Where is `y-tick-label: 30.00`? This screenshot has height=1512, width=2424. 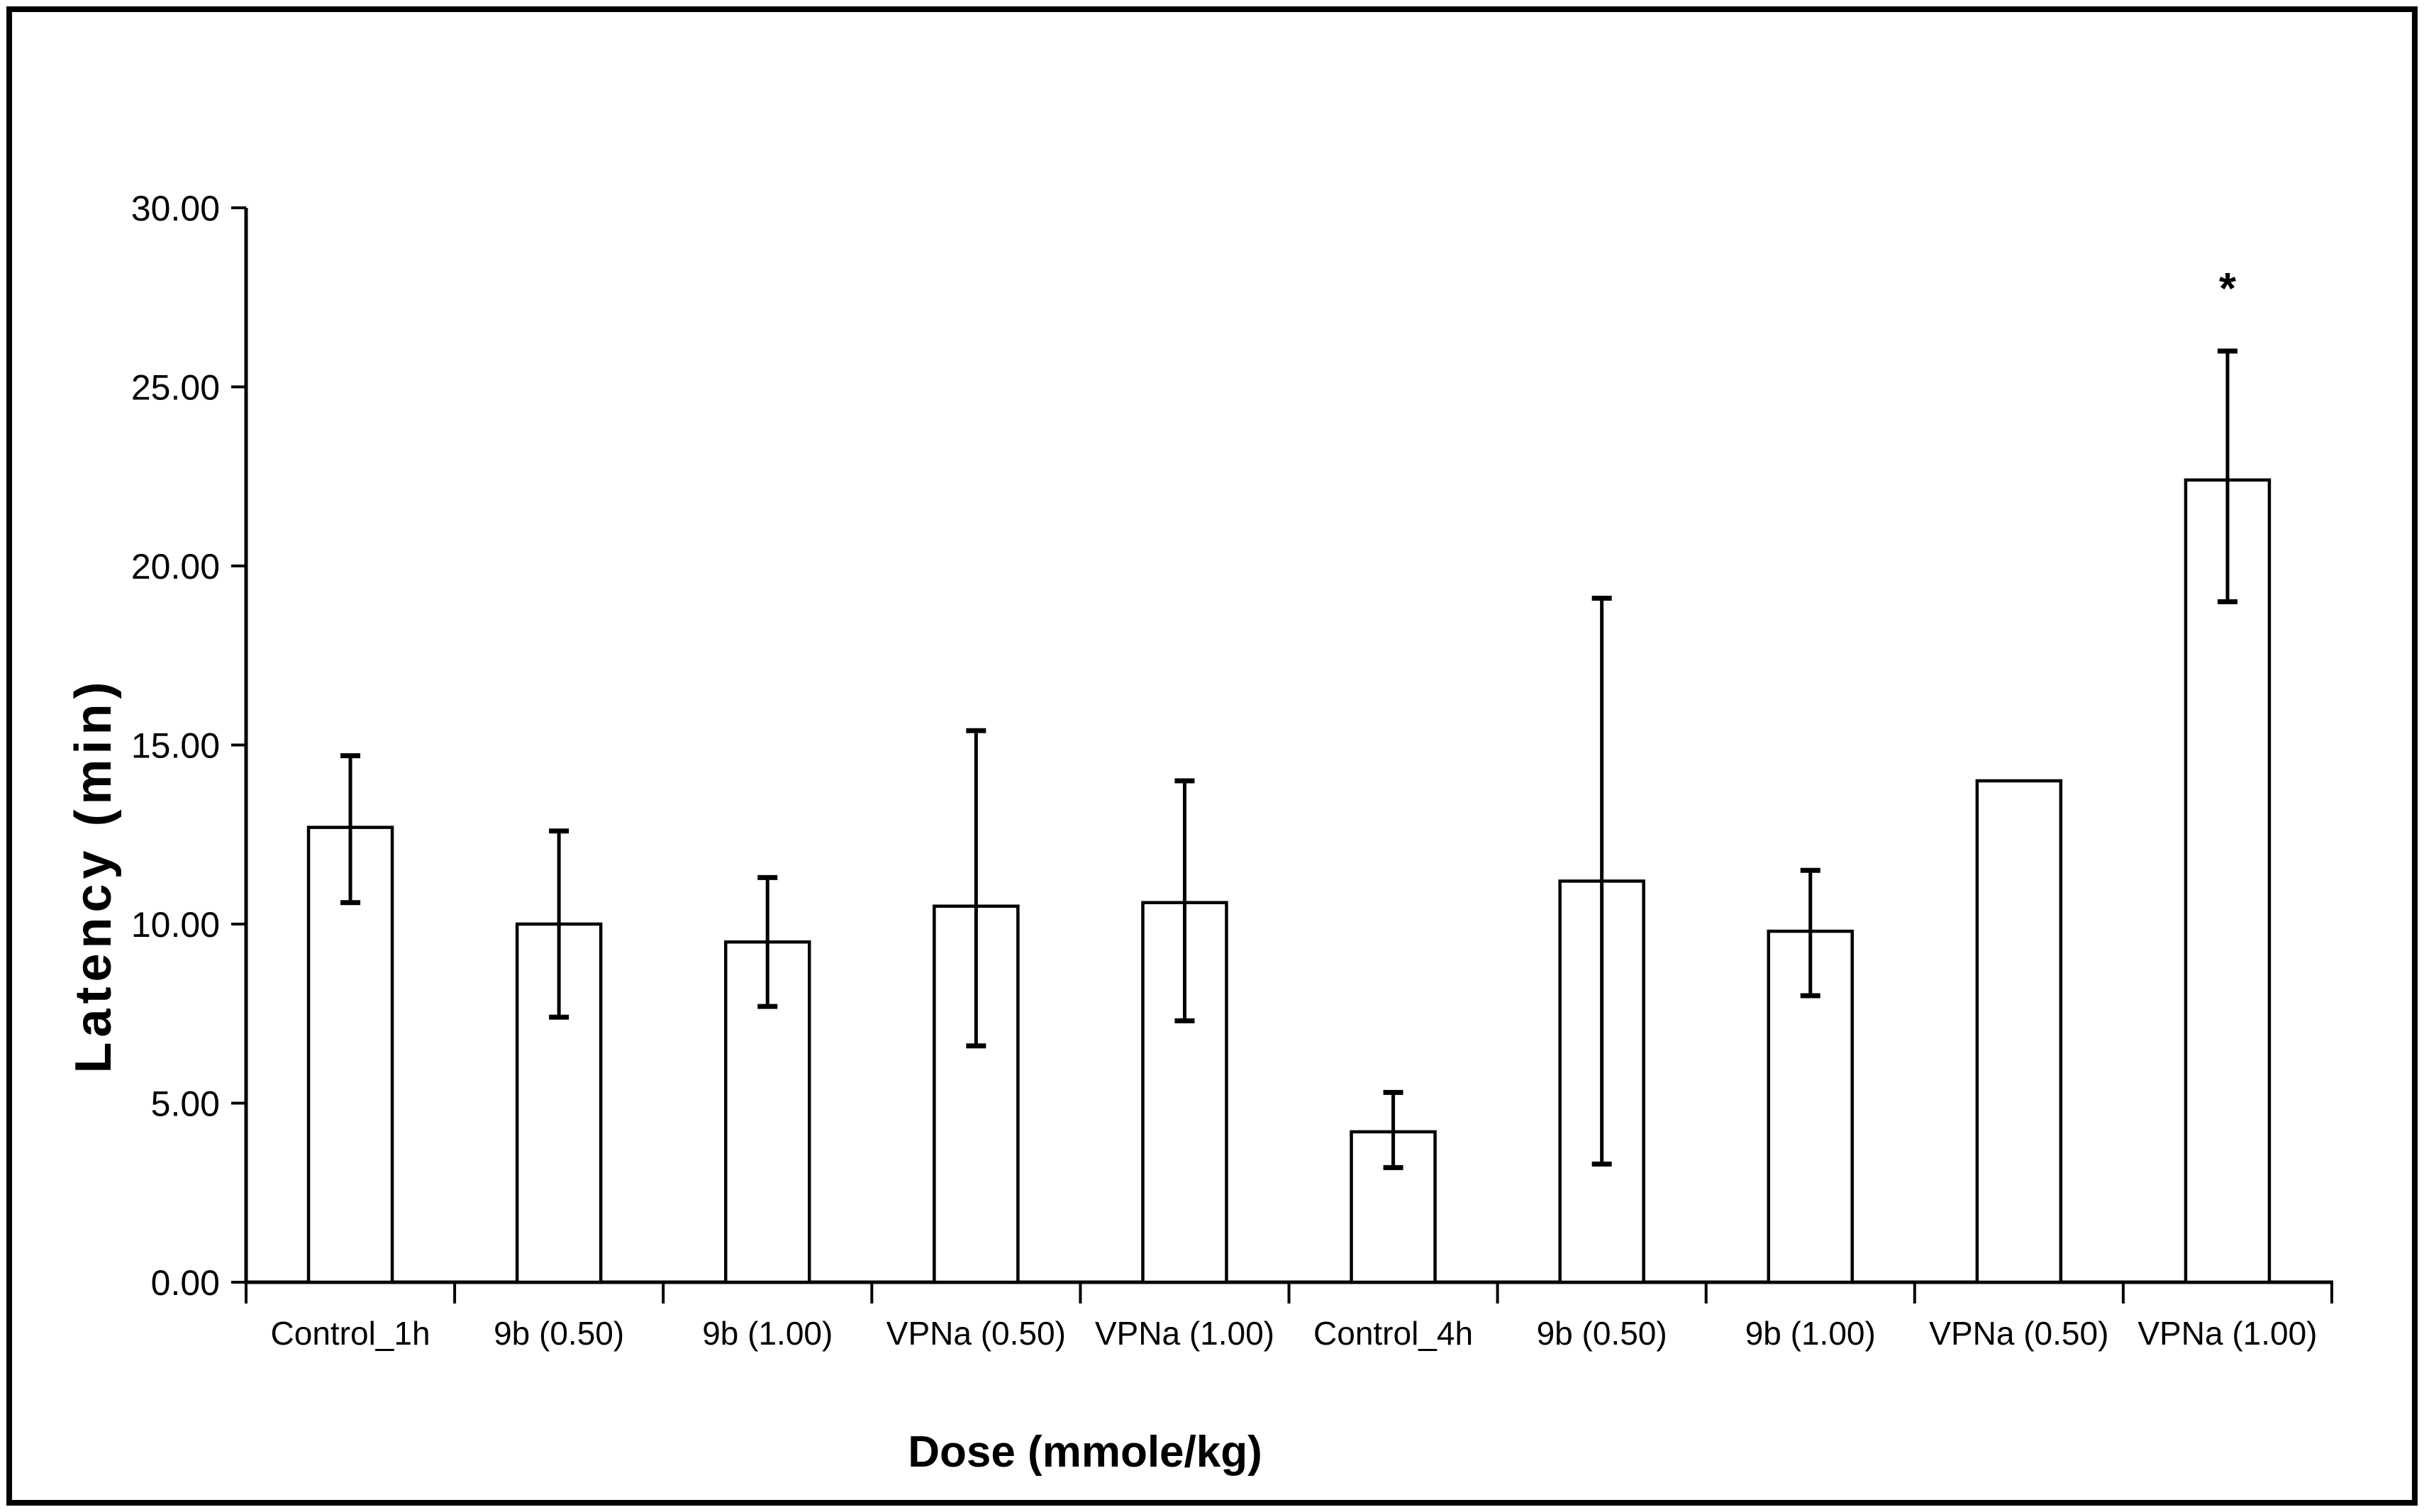
y-tick-label: 30.00 is located at coordinates (175, 208).